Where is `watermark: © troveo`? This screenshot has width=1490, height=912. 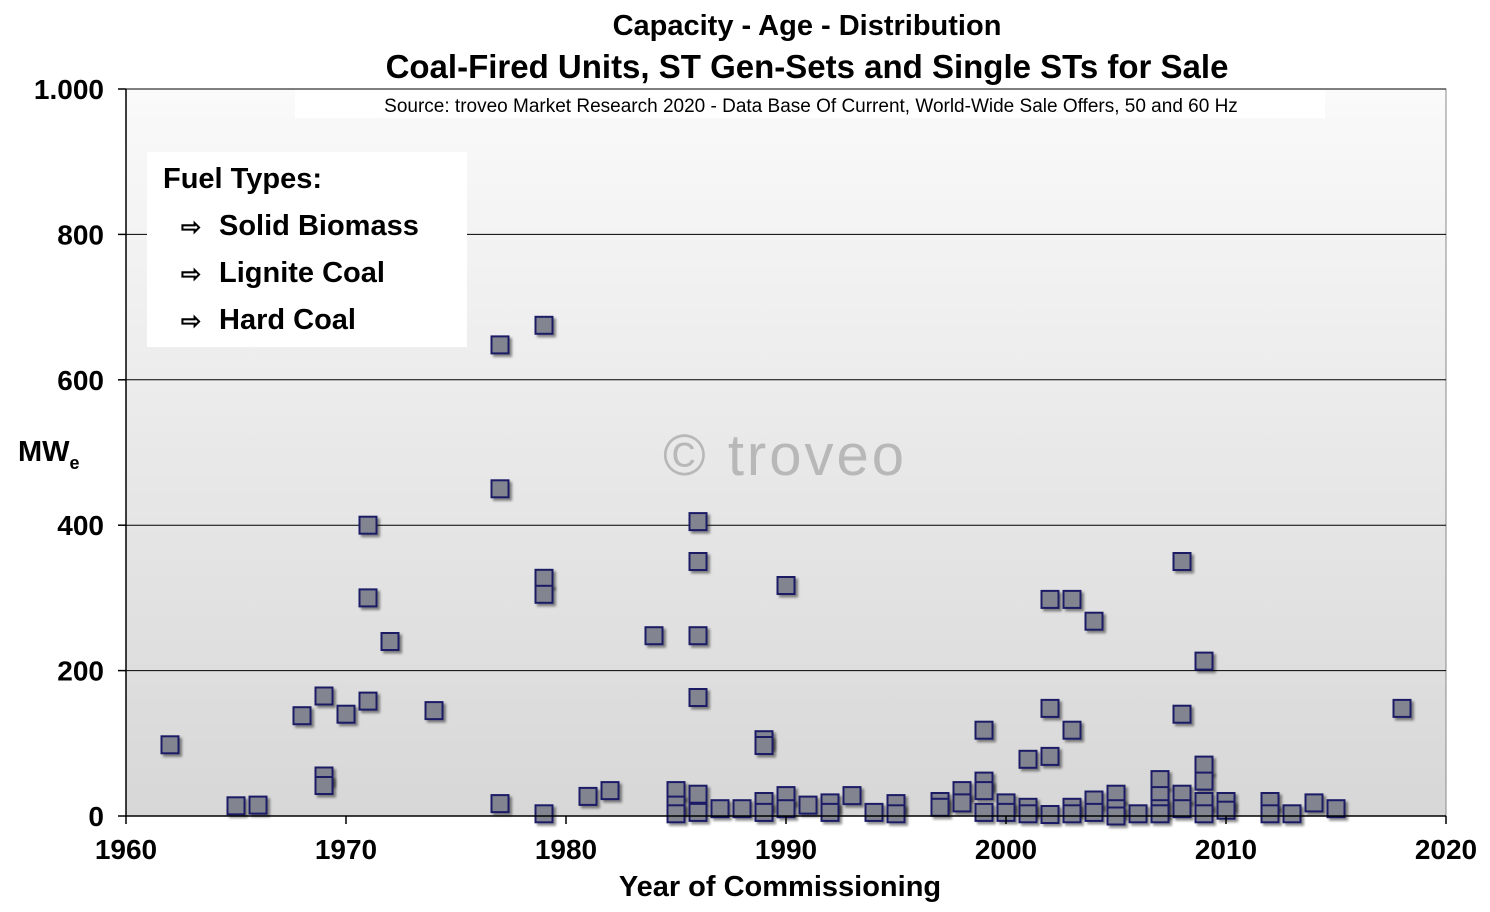 watermark: © troveo is located at coordinates (785, 455).